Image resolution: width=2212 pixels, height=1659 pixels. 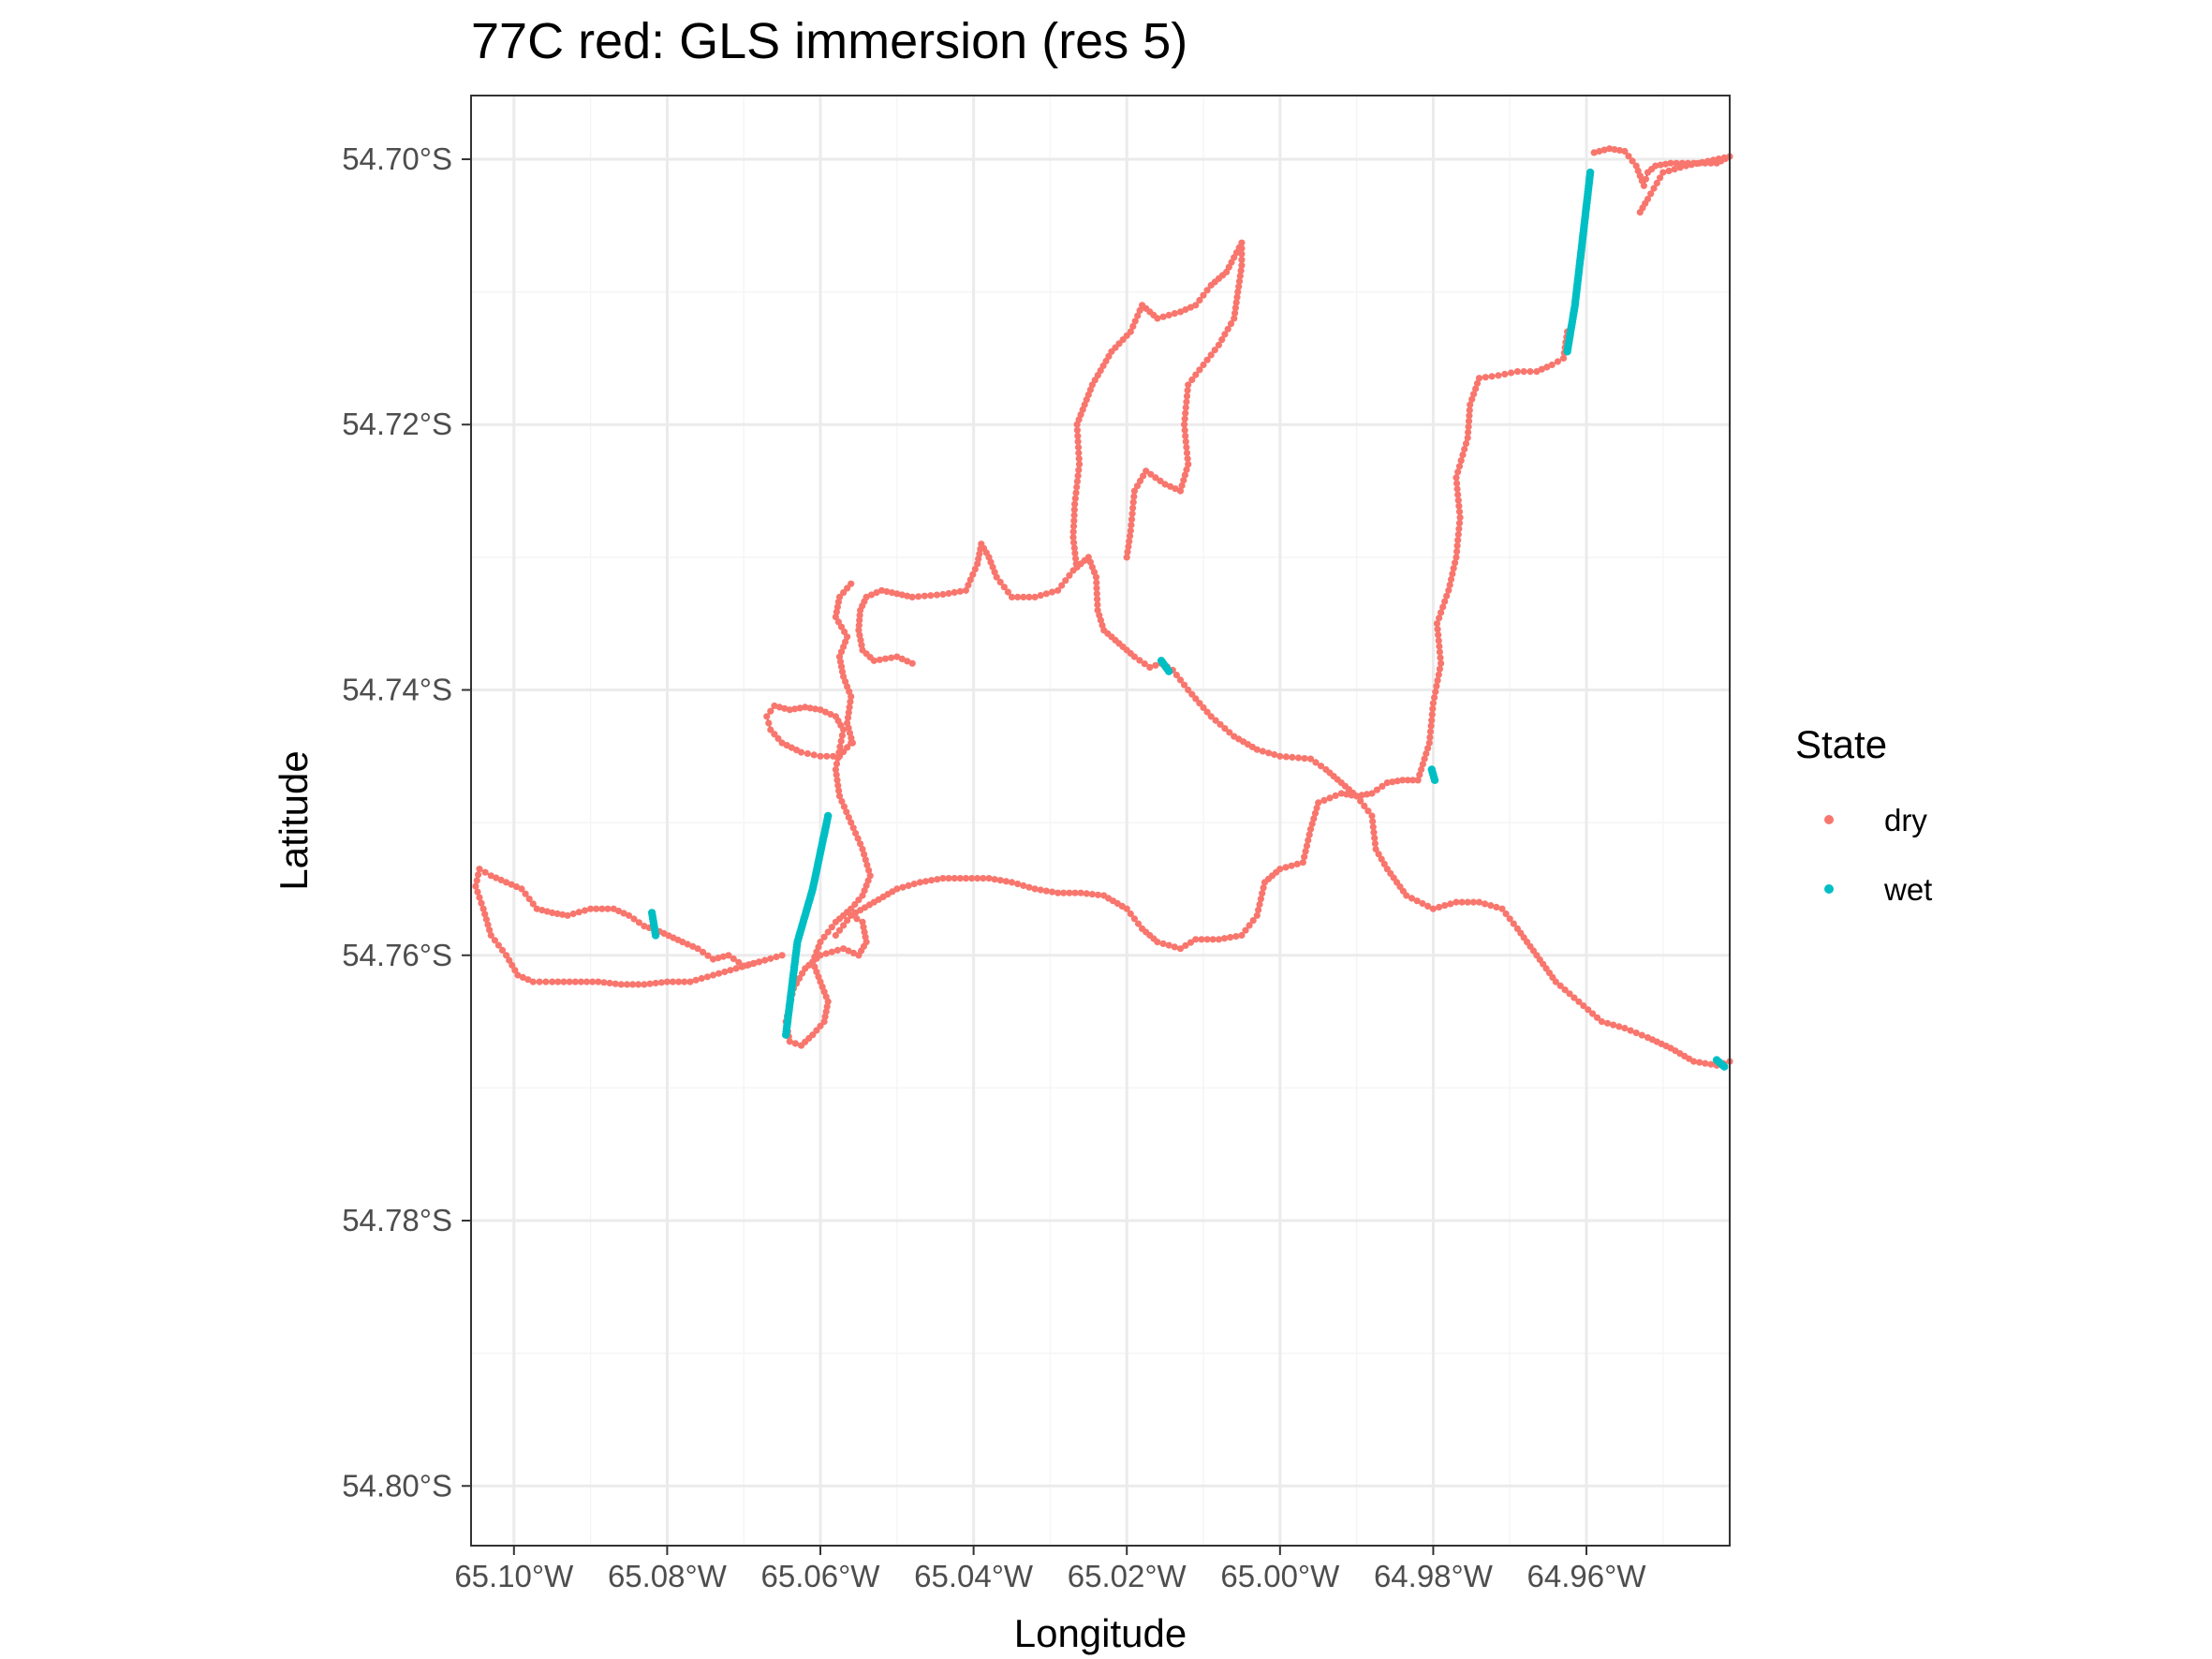 What do you see at coordinates (1587, 1576) in the screenshot?
I see `x-tick-label: 64.96°W` at bounding box center [1587, 1576].